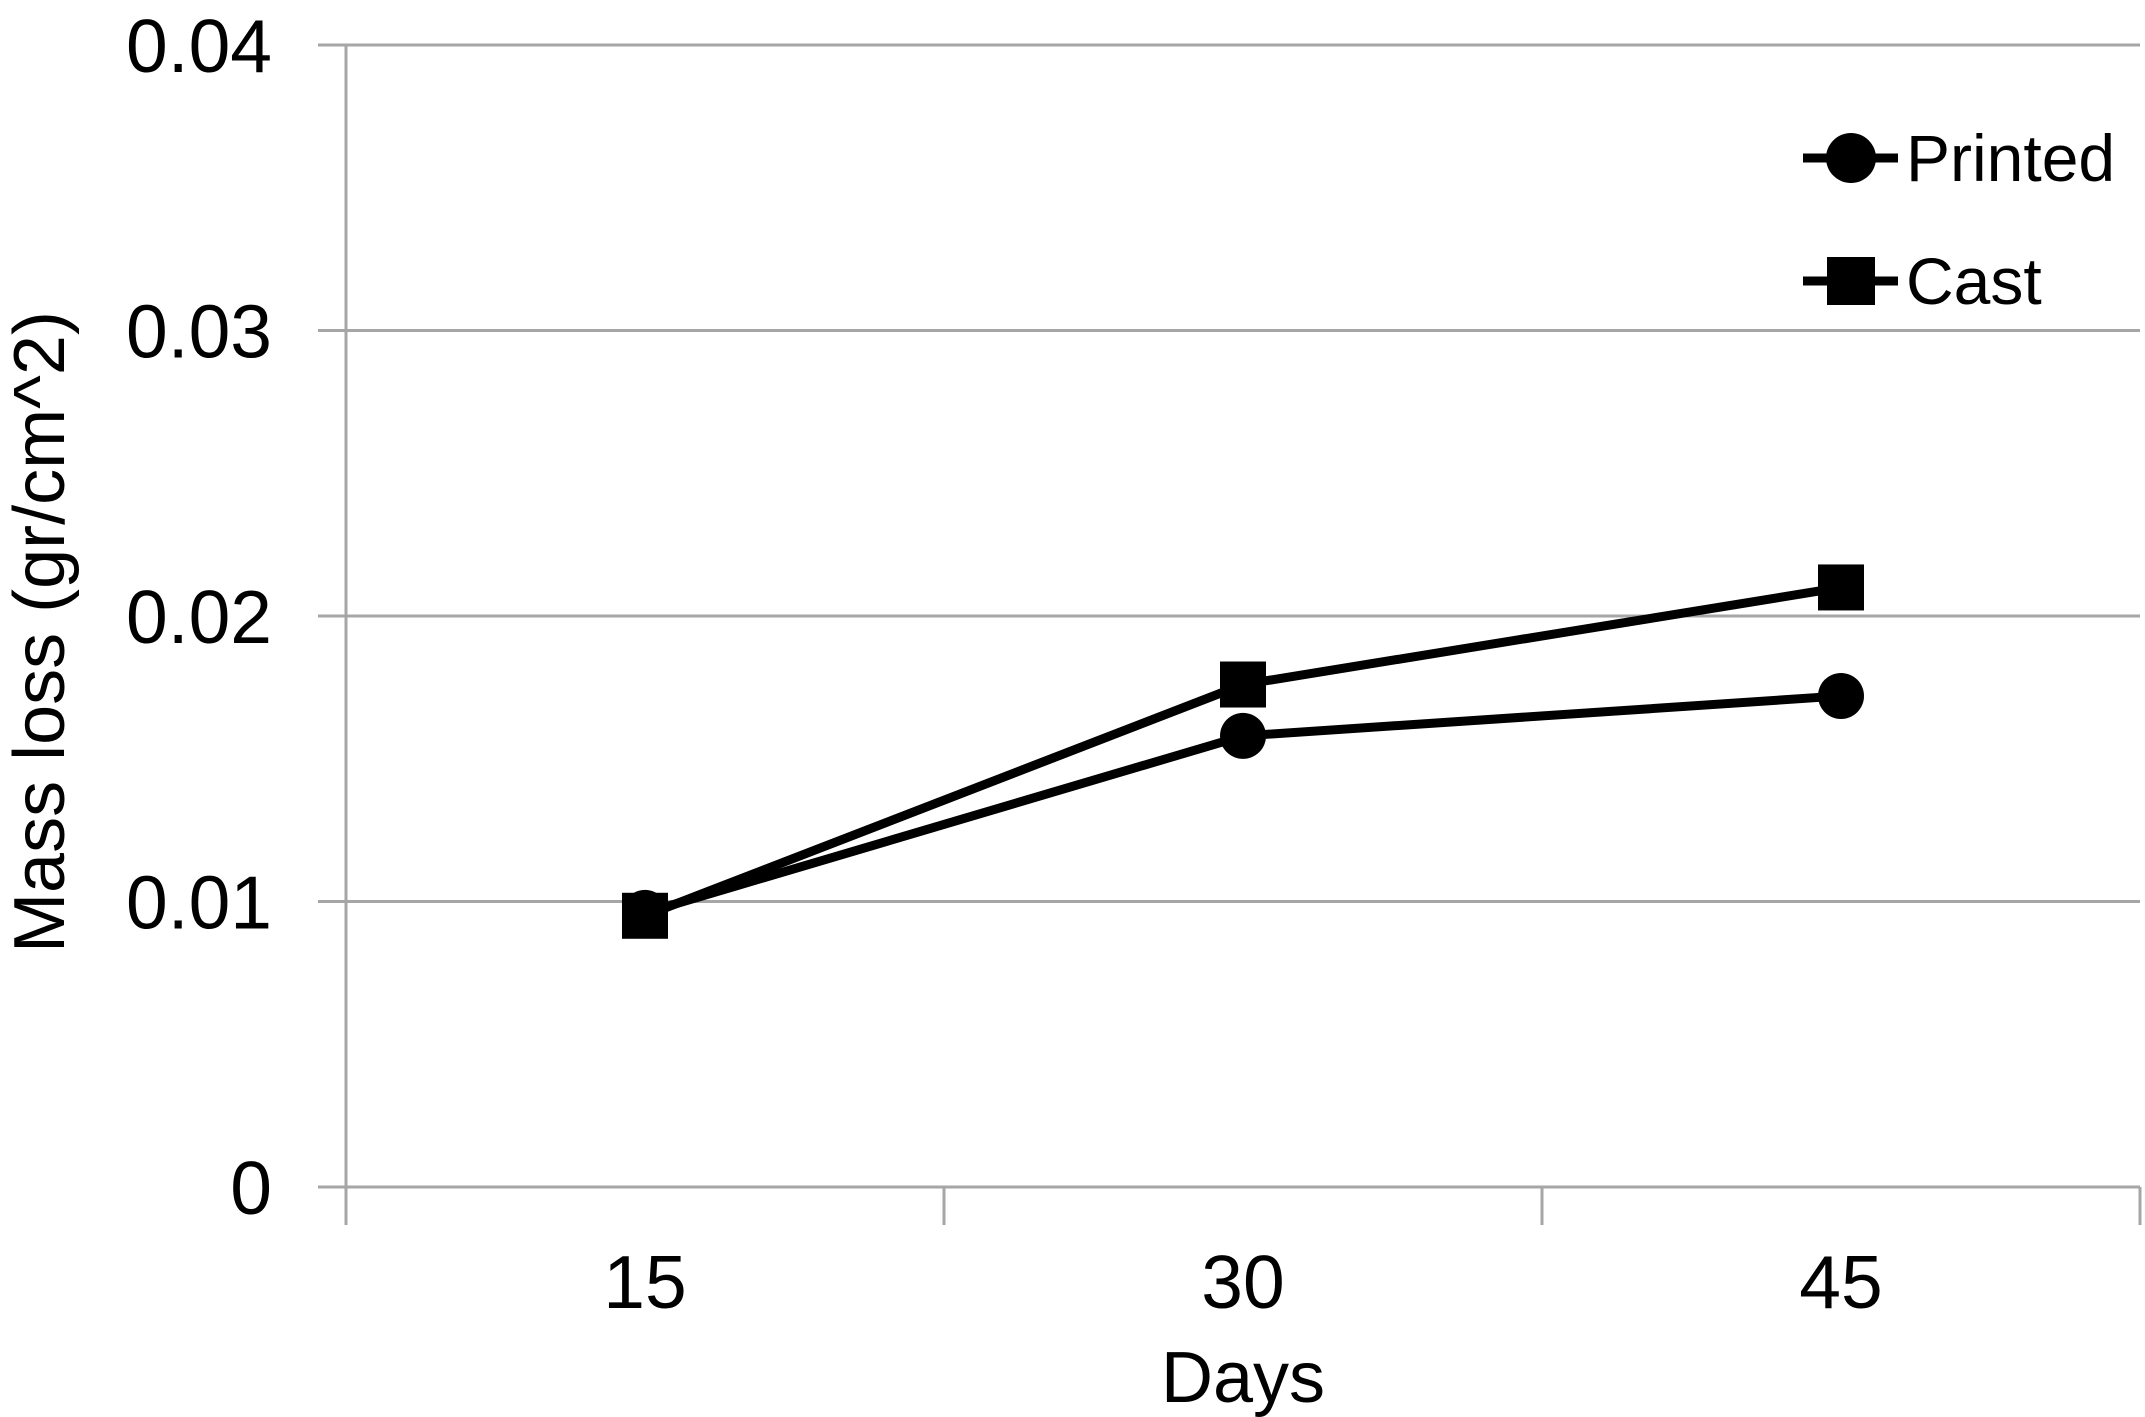 The image size is (2145, 1417). What do you see at coordinates (199, 617) in the screenshot?
I see `y-tick-label: 0.02` at bounding box center [199, 617].